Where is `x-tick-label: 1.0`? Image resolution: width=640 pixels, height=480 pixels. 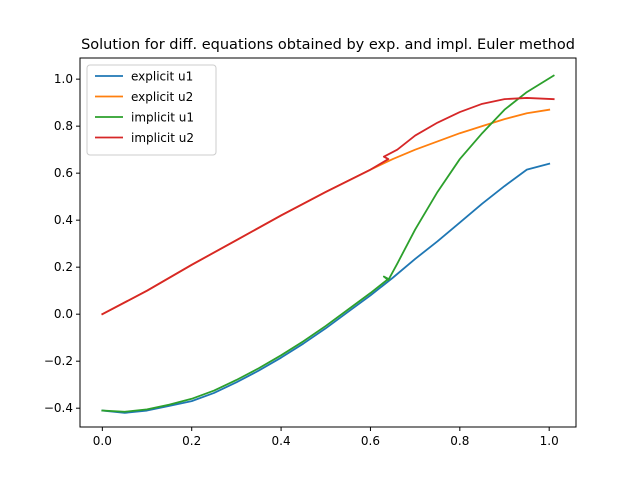
x-tick-label: 1.0 is located at coordinates (549, 441).